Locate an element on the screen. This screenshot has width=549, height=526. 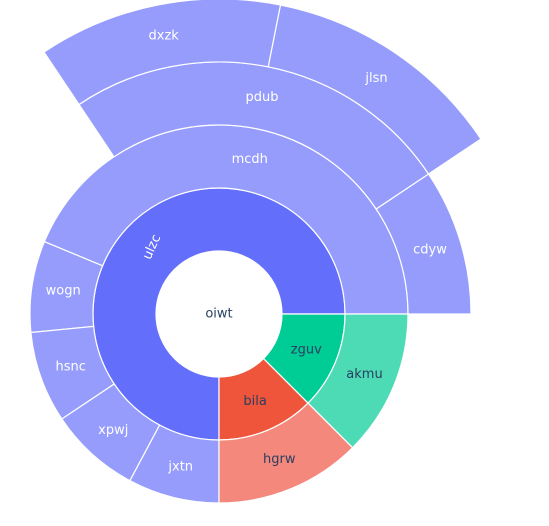
segment-dxzk is located at coordinates (162, 53).